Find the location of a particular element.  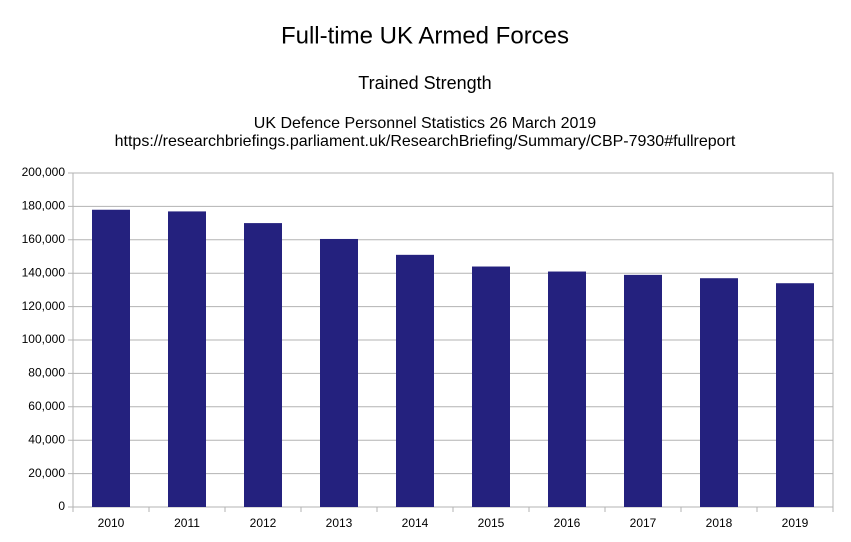

chart-title: Full-time UK Armed Forces is located at coordinates (425, 35).